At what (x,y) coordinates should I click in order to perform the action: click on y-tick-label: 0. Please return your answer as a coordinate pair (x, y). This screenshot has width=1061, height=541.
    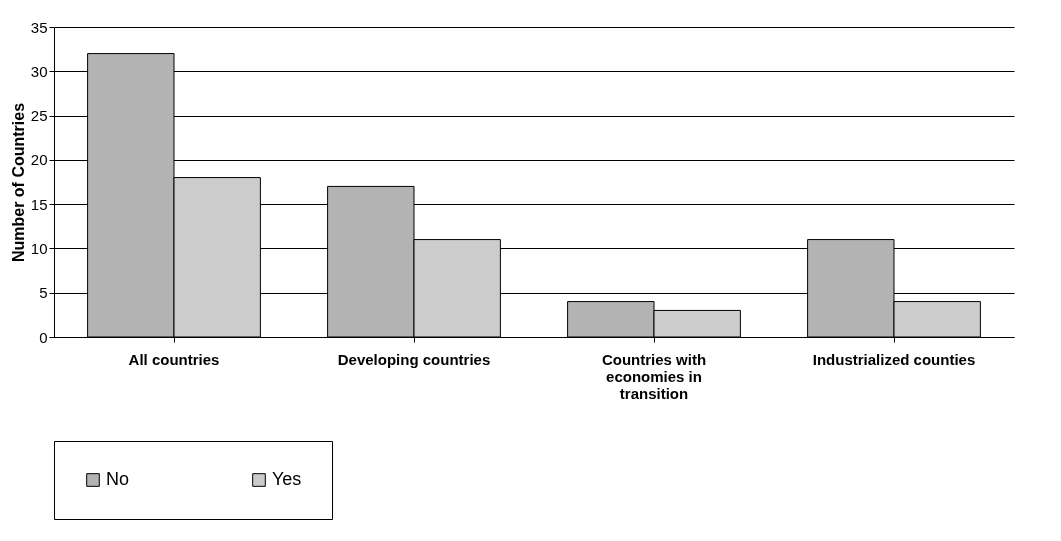
    Looking at the image, I should click on (43, 337).